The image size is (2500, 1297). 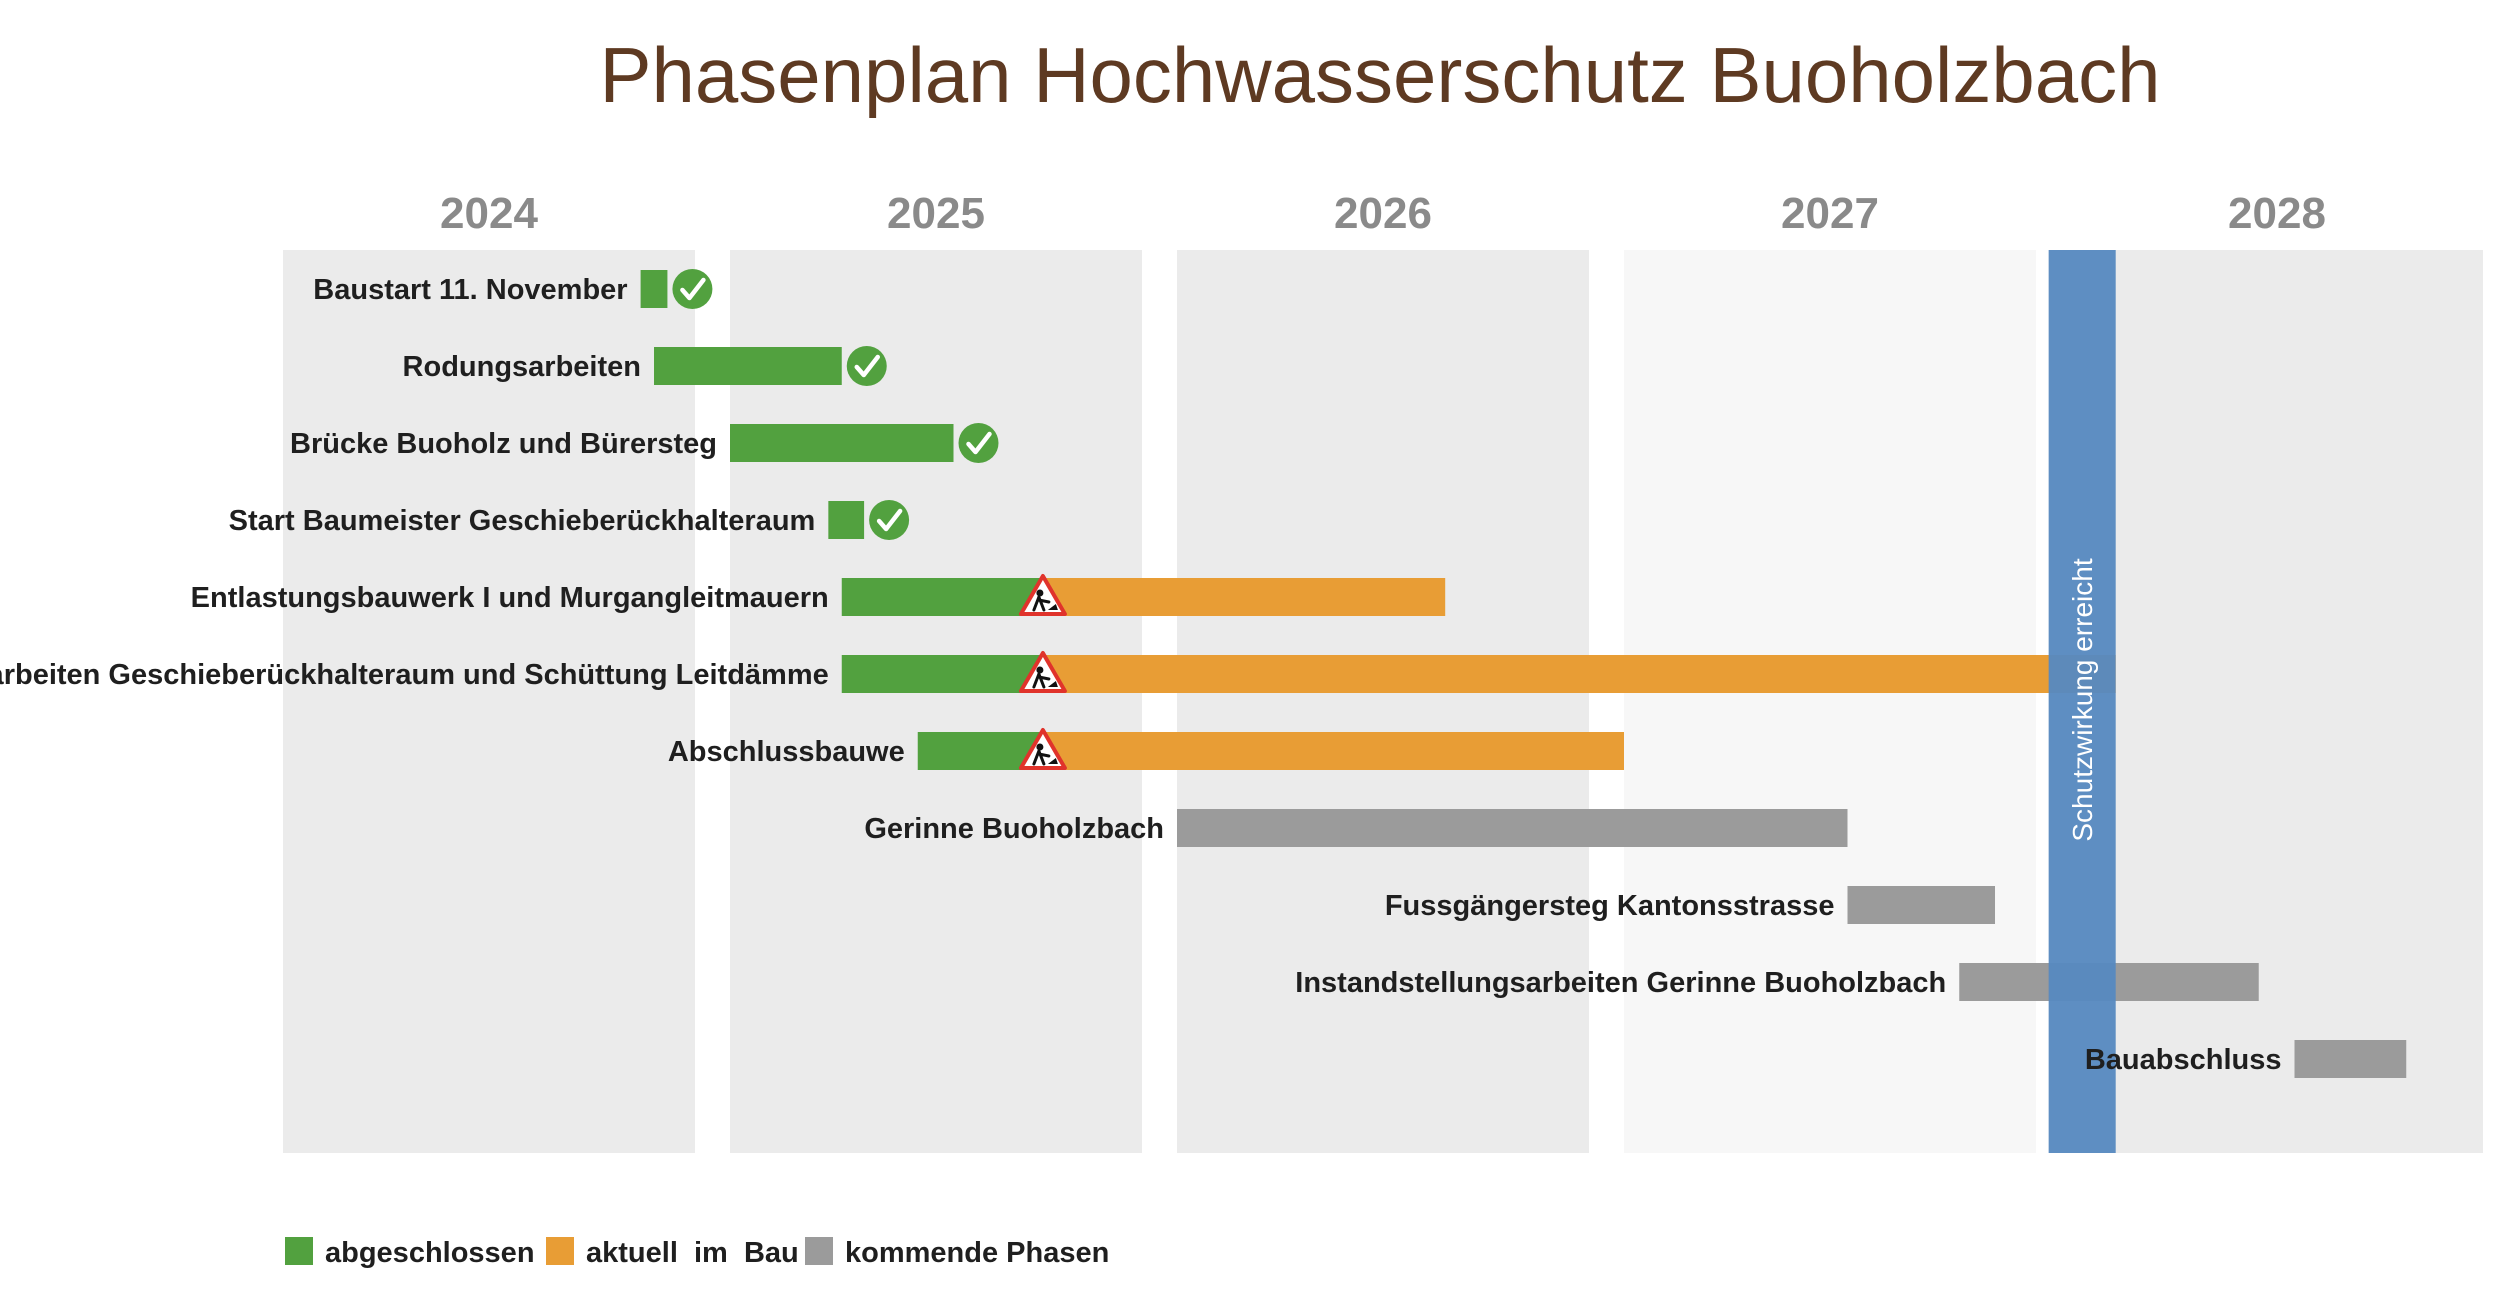 I want to click on milestone-band, so click(x=2082, y=701).